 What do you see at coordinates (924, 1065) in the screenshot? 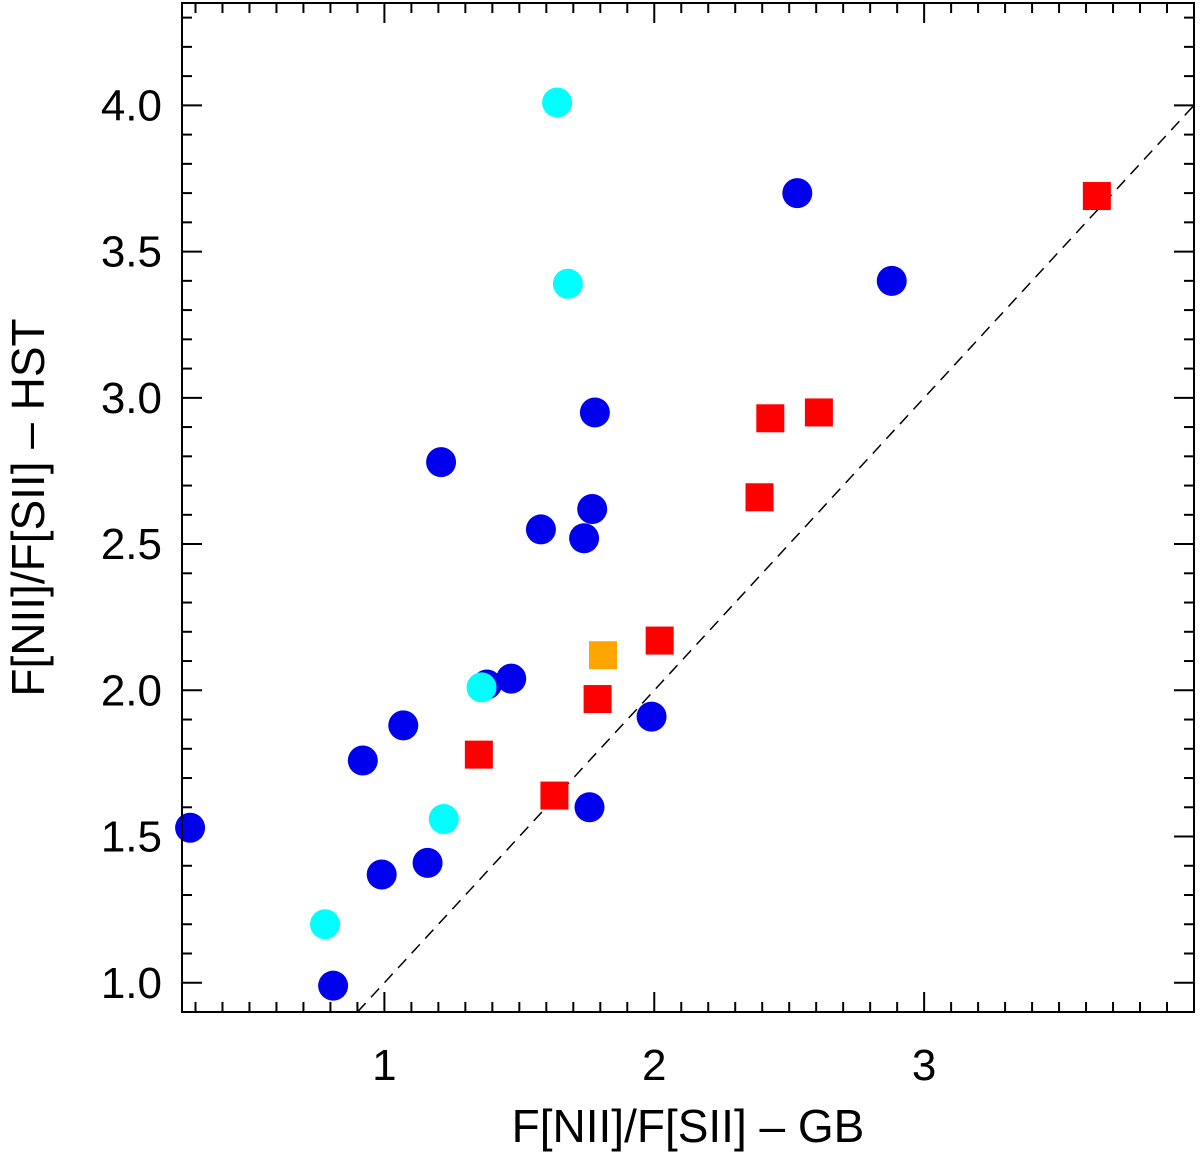
I see `x-tick-label: 3` at bounding box center [924, 1065].